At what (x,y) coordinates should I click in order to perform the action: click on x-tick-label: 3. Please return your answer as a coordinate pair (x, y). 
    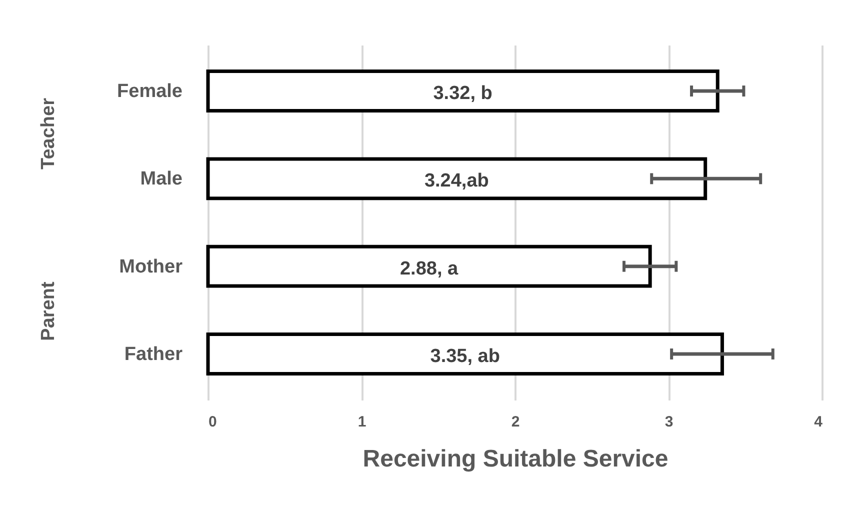
    Looking at the image, I should click on (669, 422).